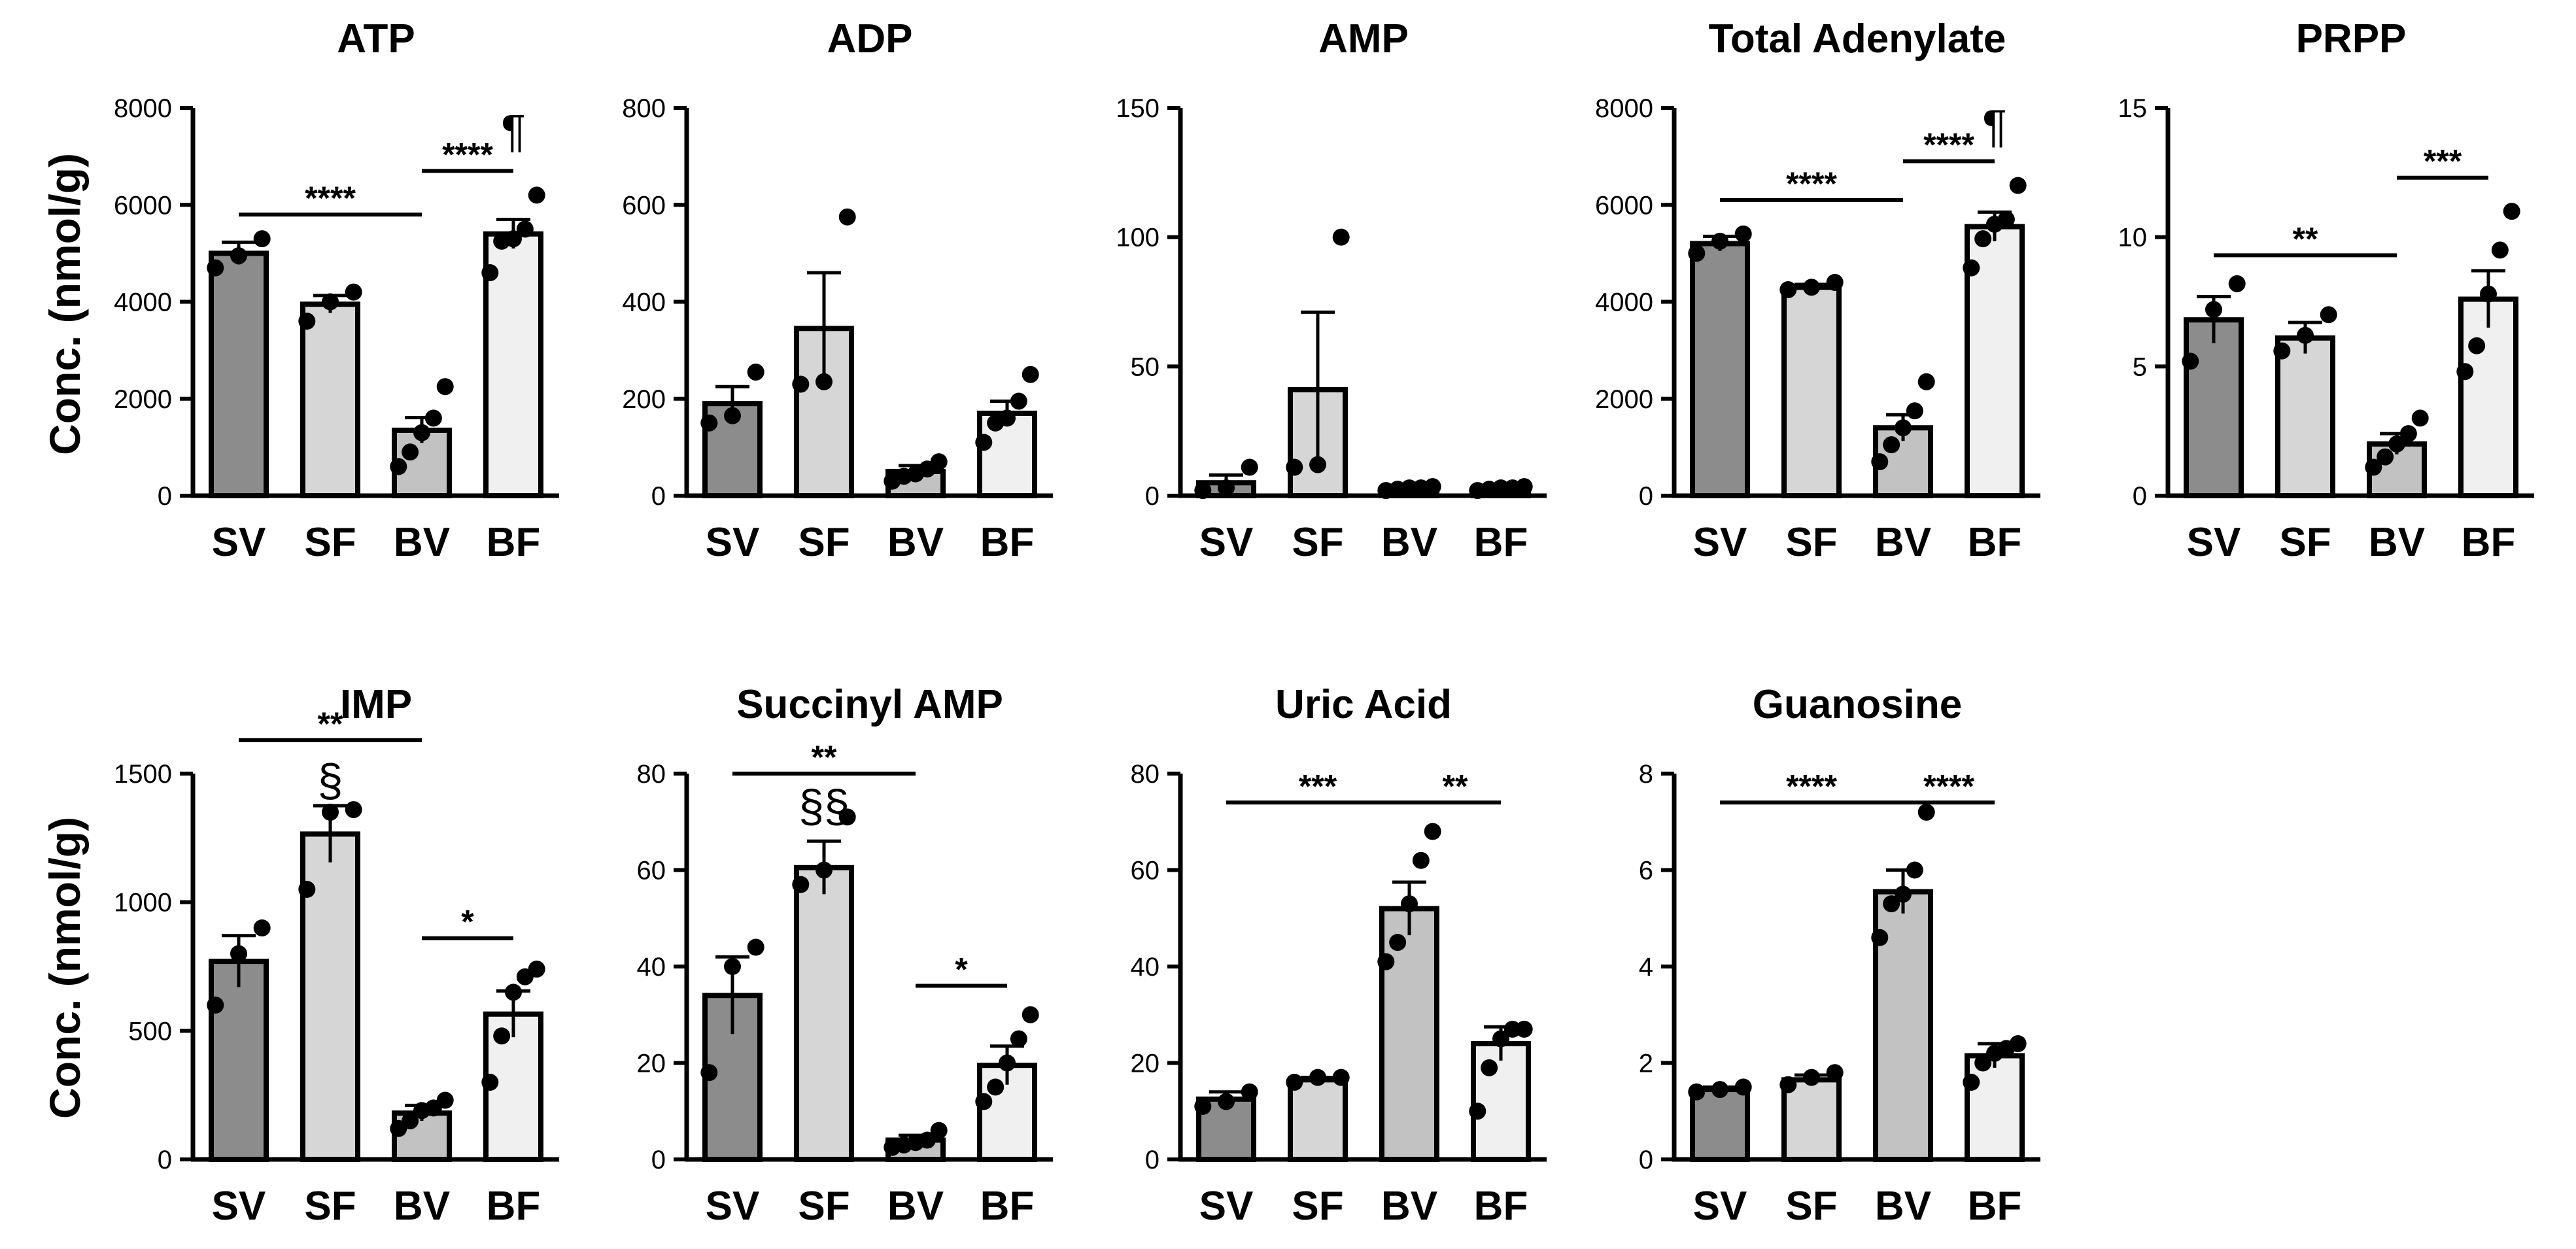 This screenshot has height=1249, width=2576. I want to click on annotation-symbol: ¶, so click(1995, 126).